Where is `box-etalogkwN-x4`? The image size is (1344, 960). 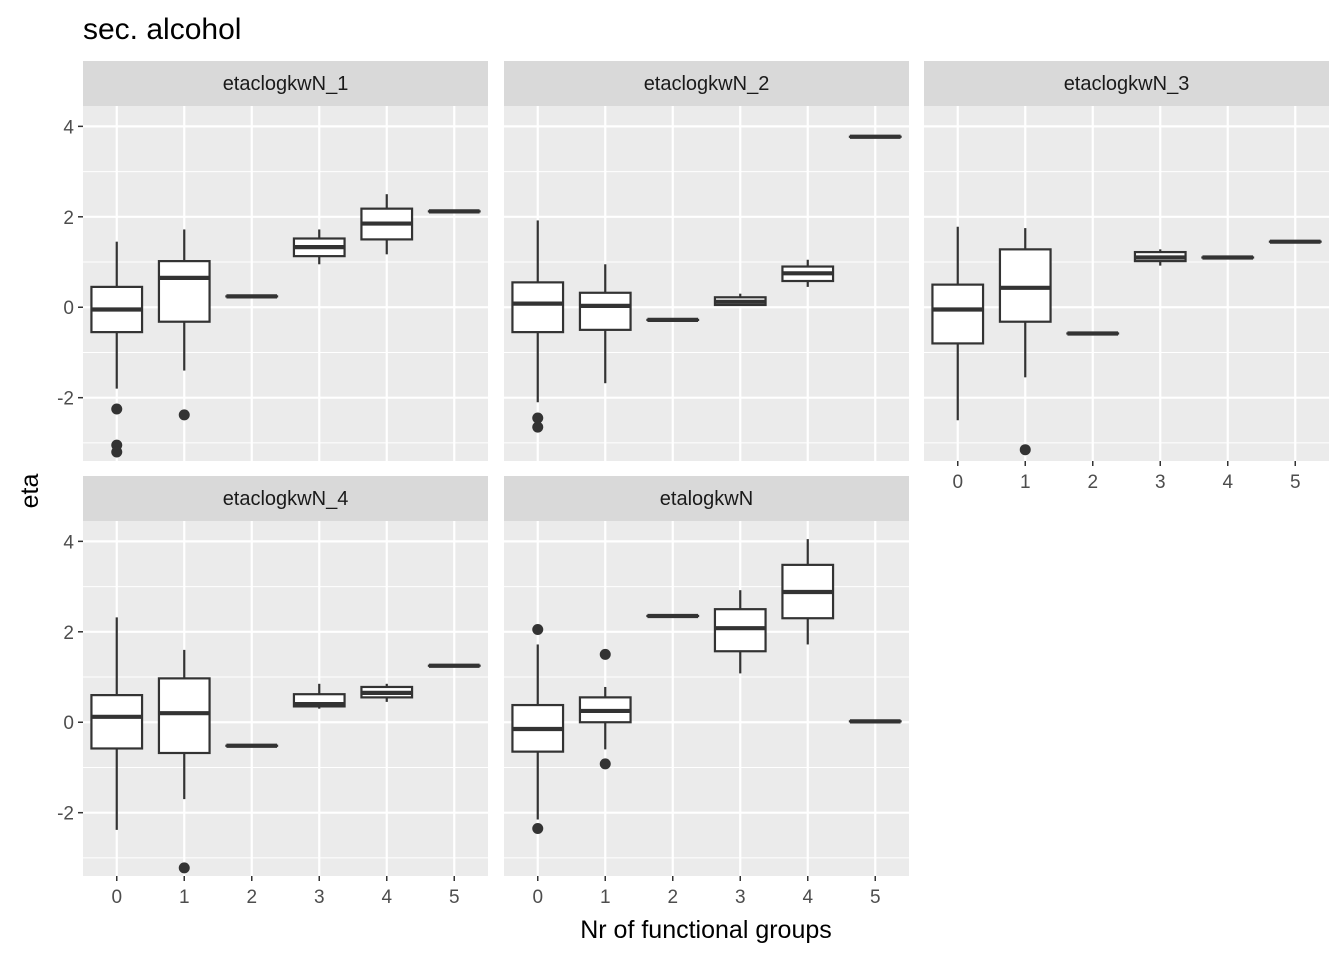 box-etalogkwN-x4 is located at coordinates (808, 592).